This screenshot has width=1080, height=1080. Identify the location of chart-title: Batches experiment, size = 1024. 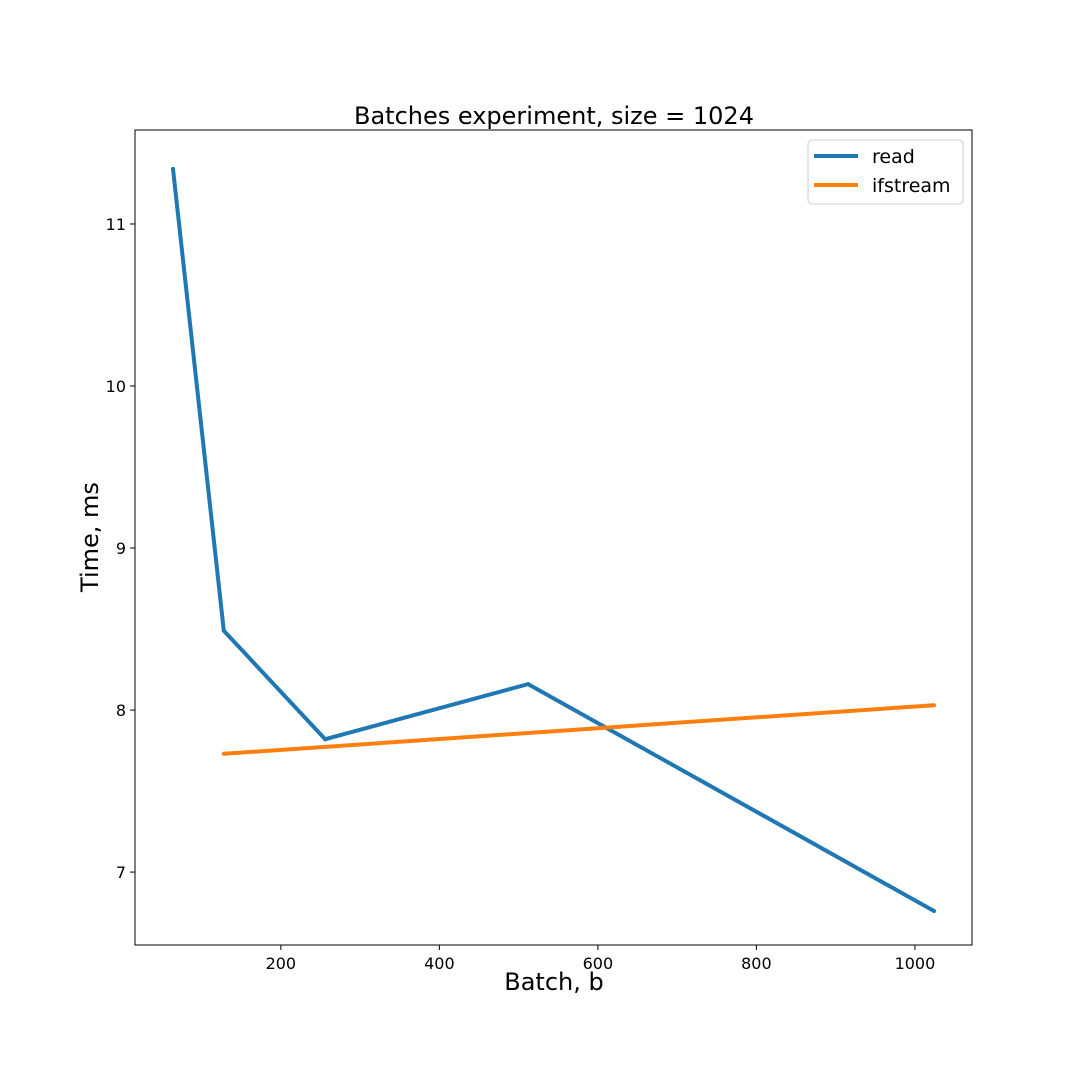
(554, 116).